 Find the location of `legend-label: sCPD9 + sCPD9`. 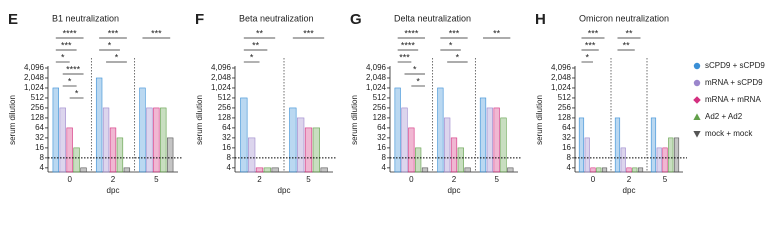

legend-label: sCPD9 + sCPD9 is located at coordinates (735, 65).